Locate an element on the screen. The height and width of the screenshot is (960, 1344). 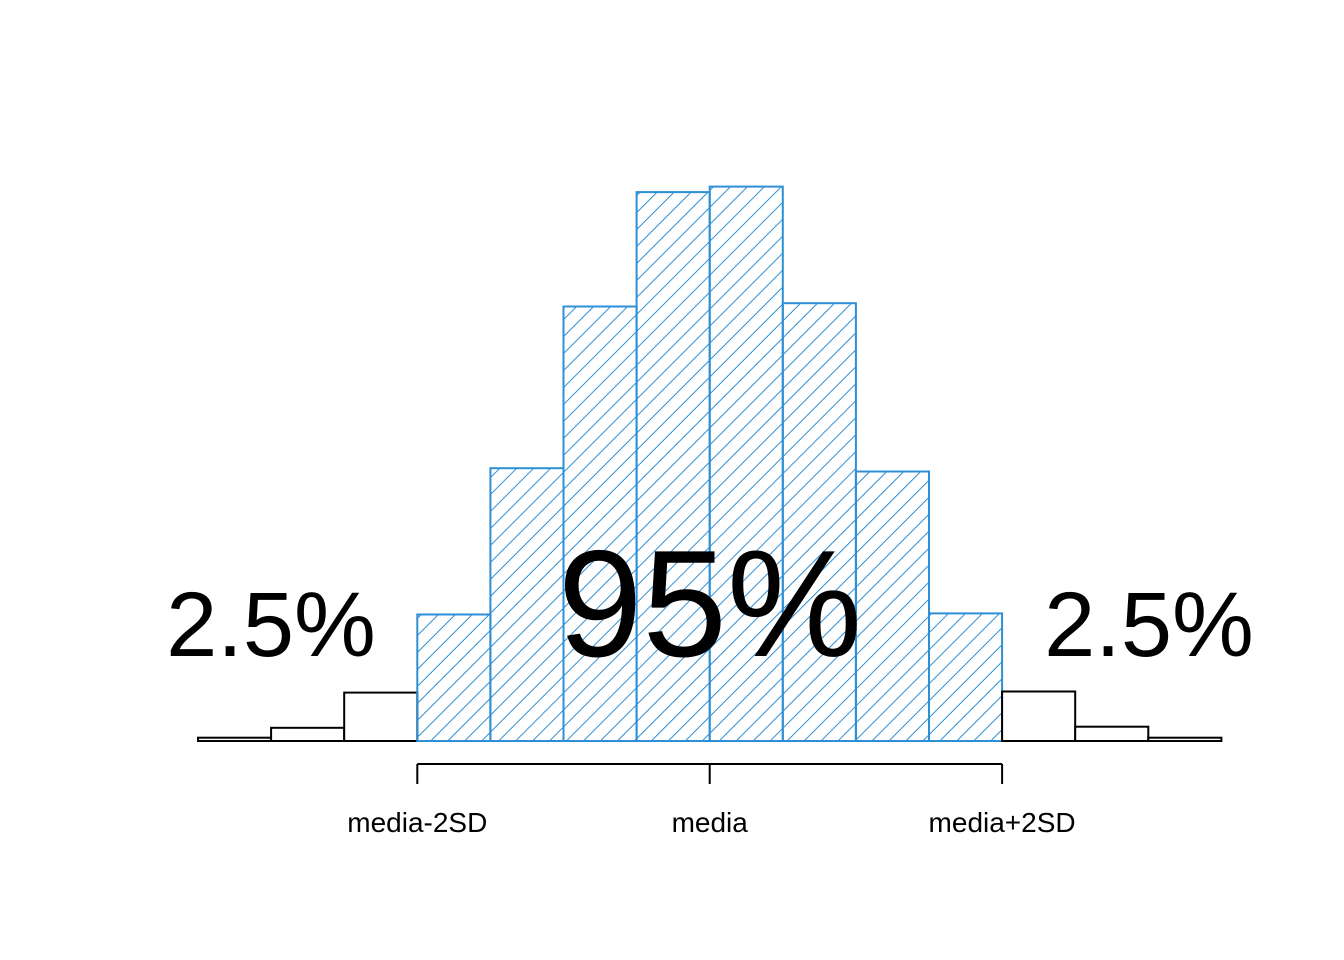
x-tick-label-2: media+2SD is located at coordinates (1002, 822).